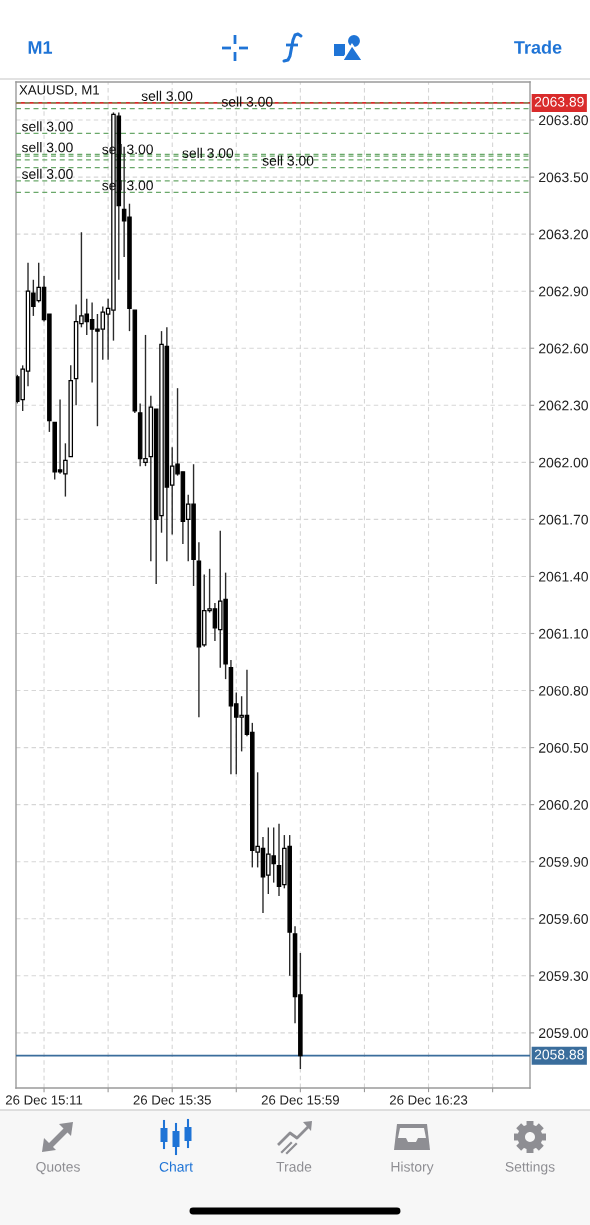  What do you see at coordinates (563, 291) in the screenshot?
I see `y-tick-label: 2062.90` at bounding box center [563, 291].